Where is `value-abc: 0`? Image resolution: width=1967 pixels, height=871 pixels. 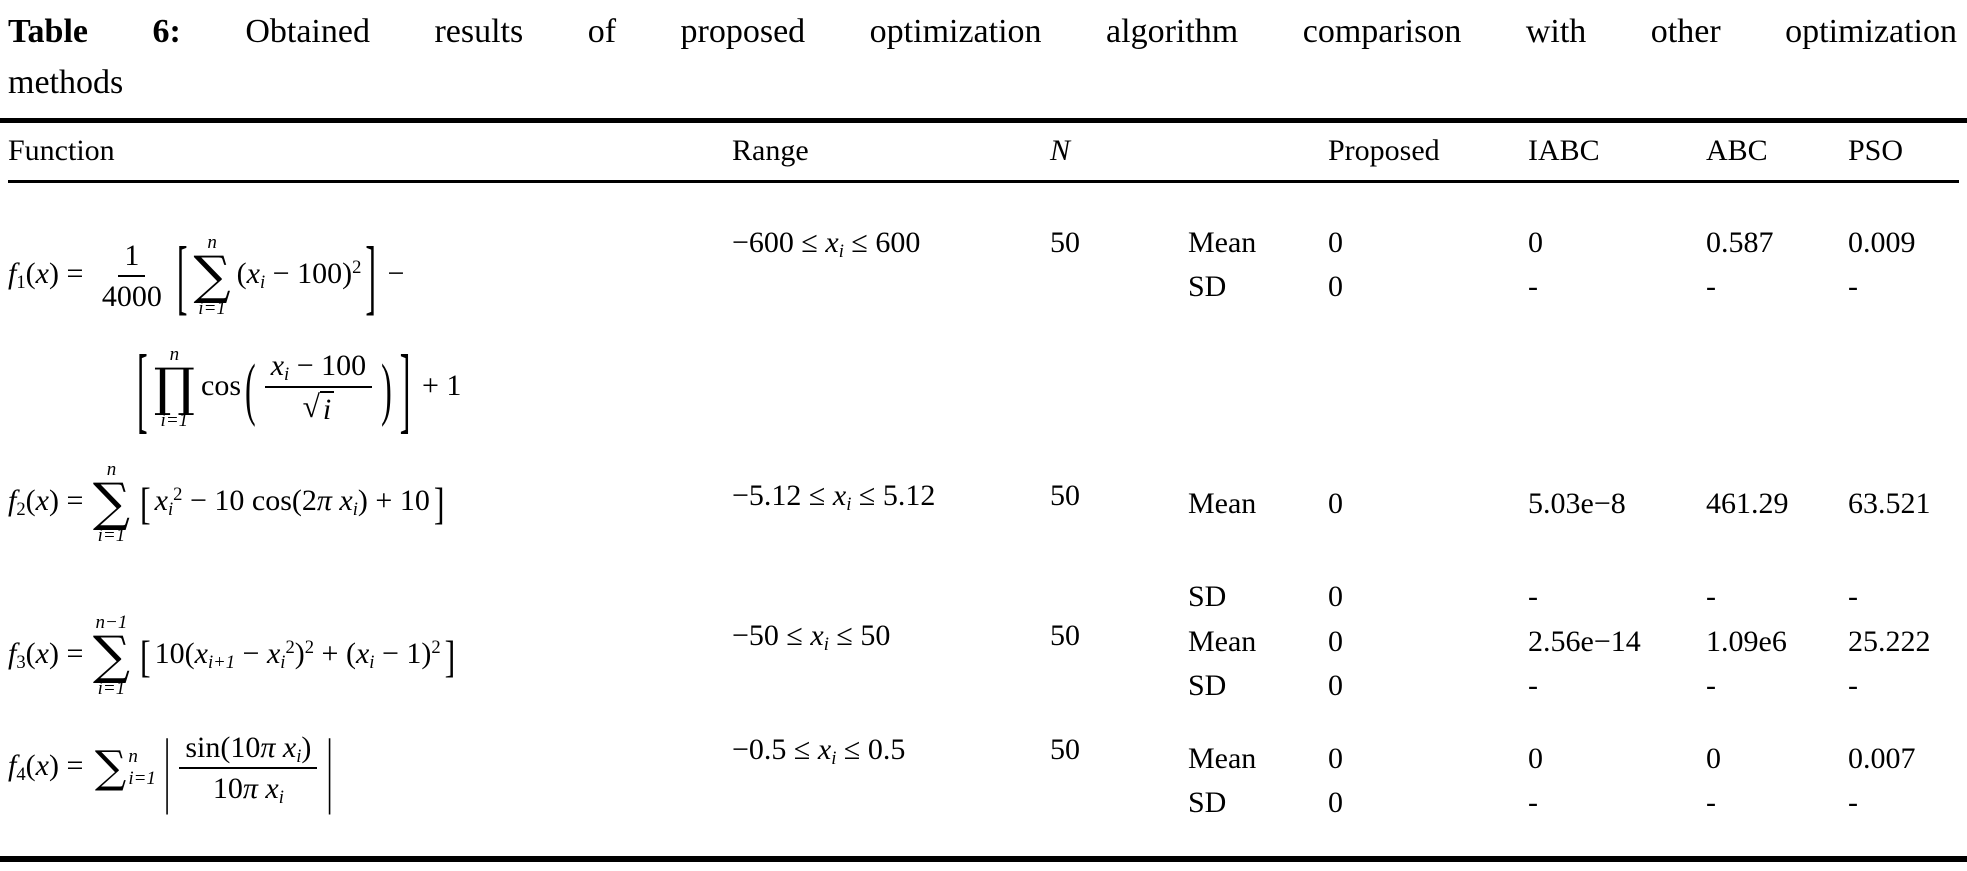
value-abc: 0 is located at coordinates (1713, 758).